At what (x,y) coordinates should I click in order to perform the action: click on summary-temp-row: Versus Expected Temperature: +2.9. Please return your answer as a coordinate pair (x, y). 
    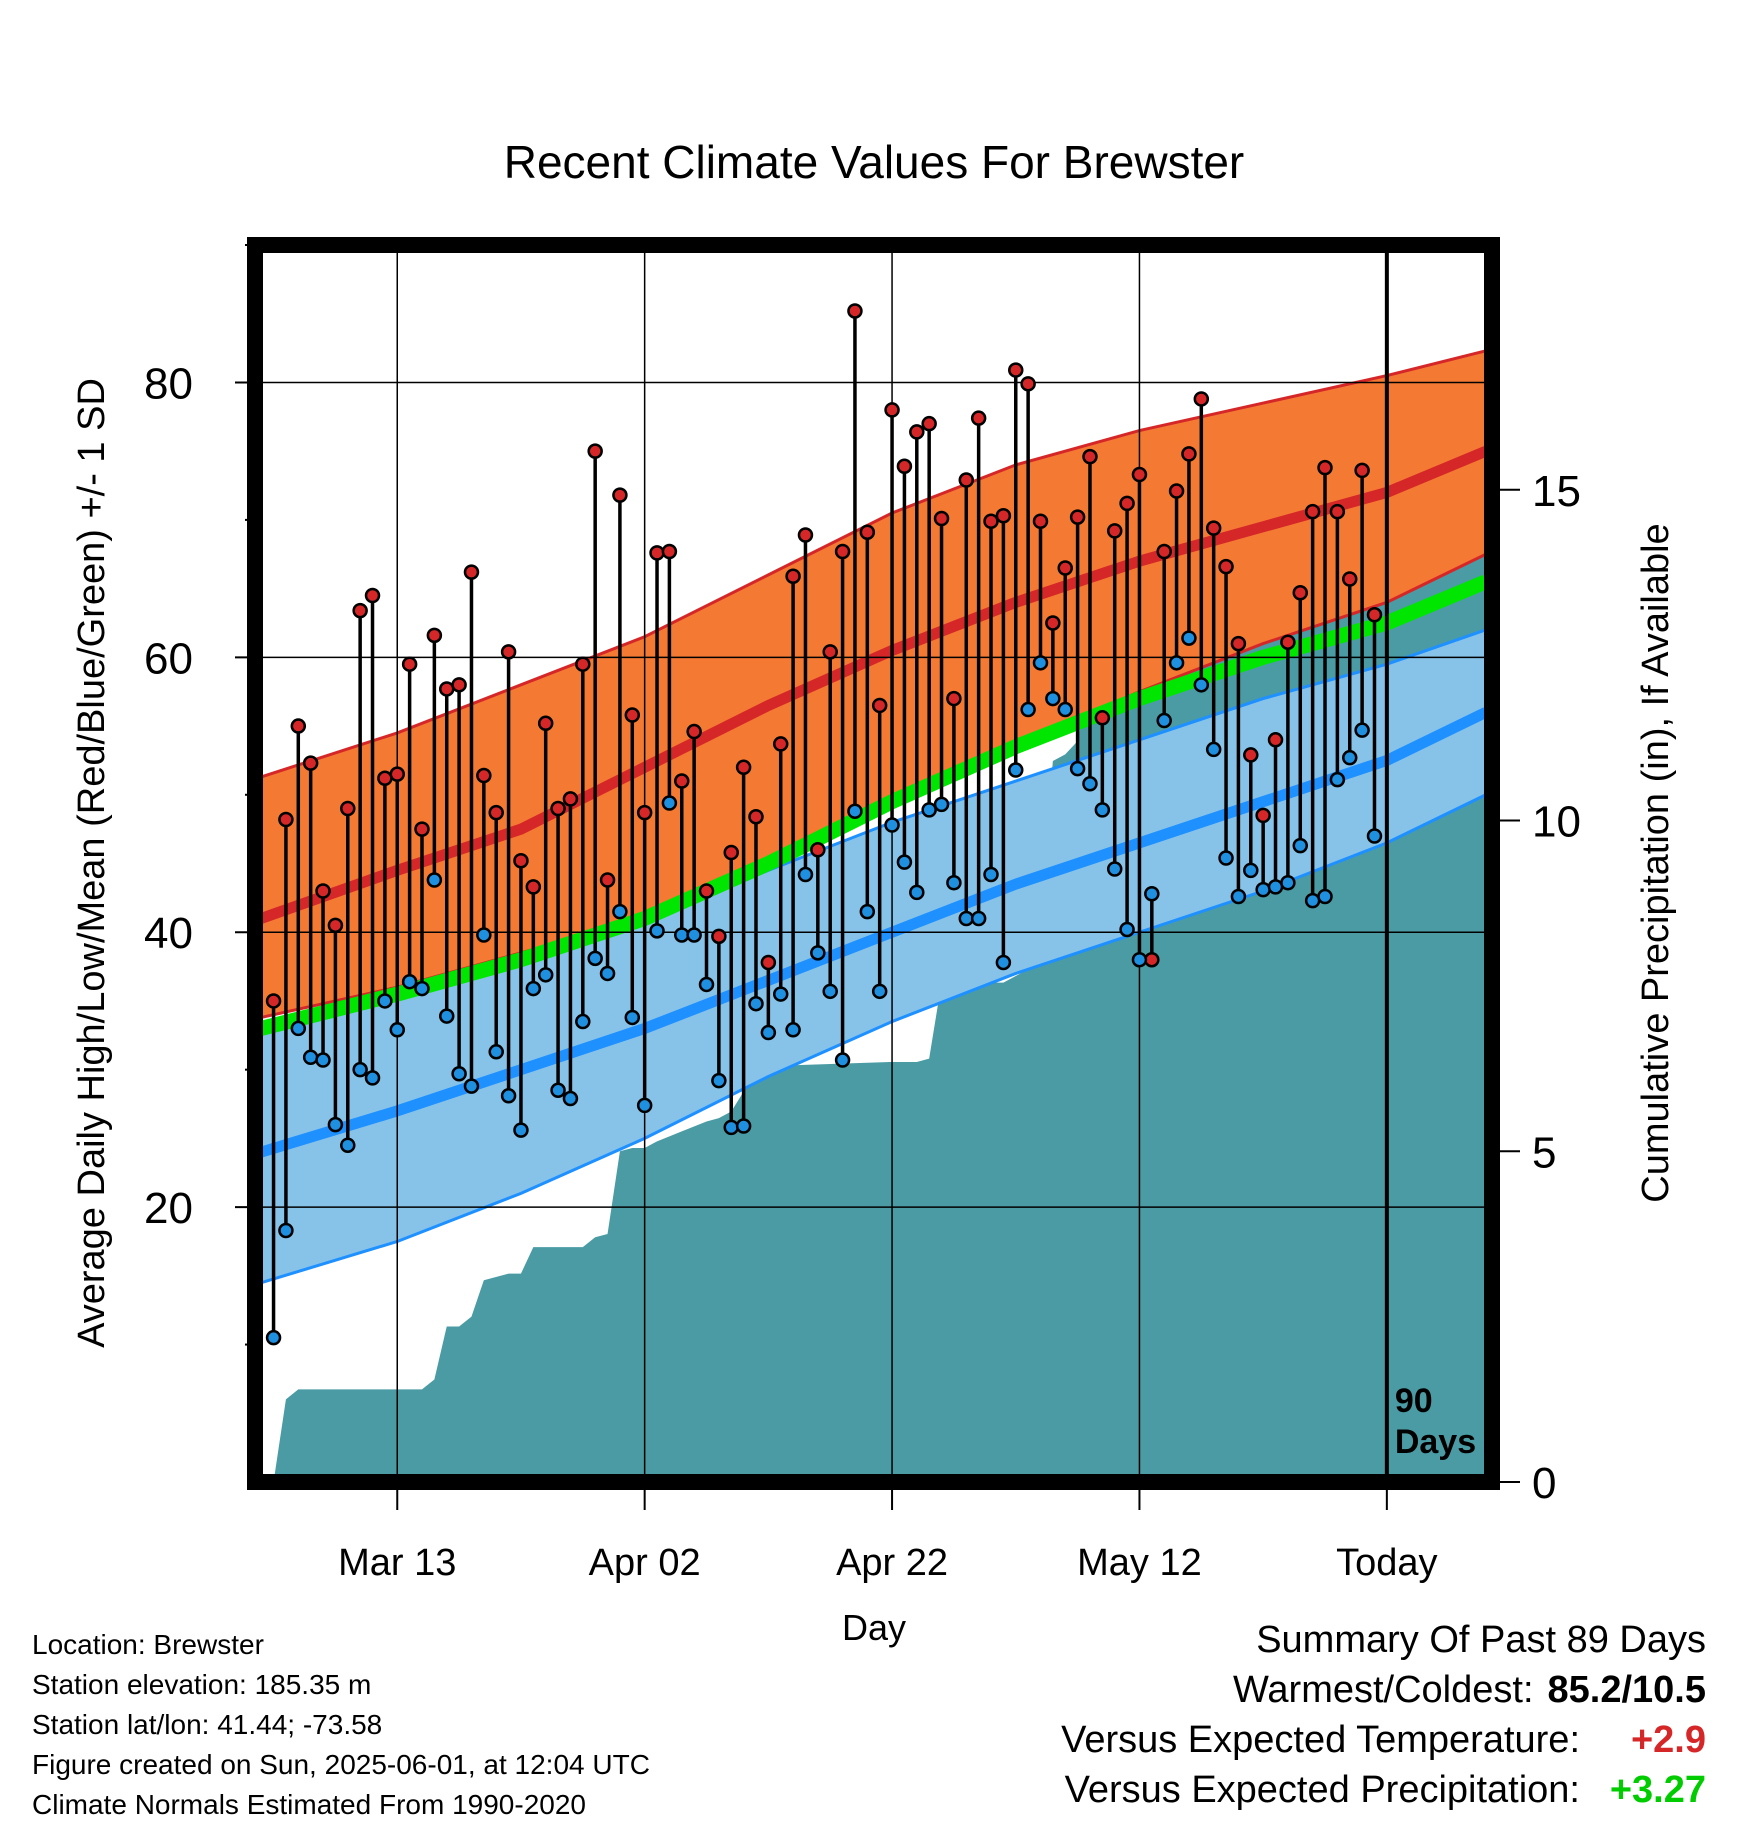
    Looking at the image, I should click on (1256, 1740).